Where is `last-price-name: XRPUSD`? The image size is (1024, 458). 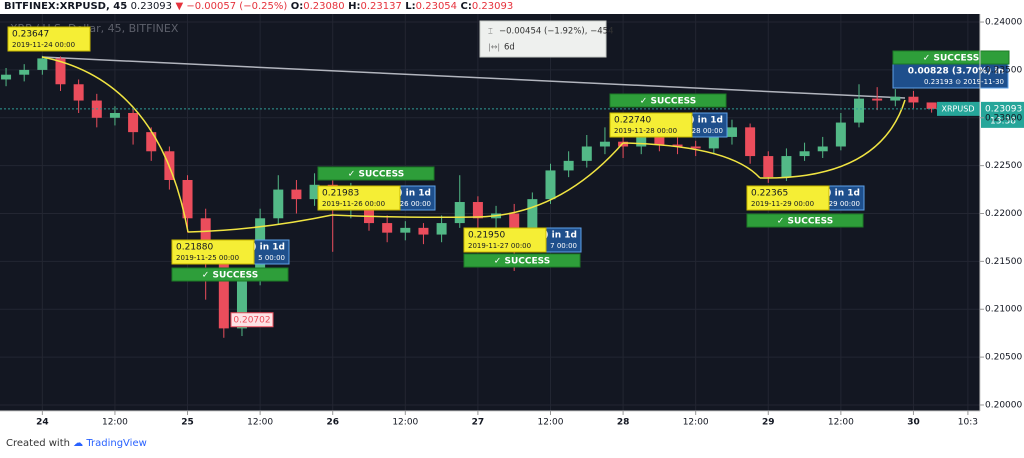 last-price-name: XRPUSD is located at coordinates (958, 108).